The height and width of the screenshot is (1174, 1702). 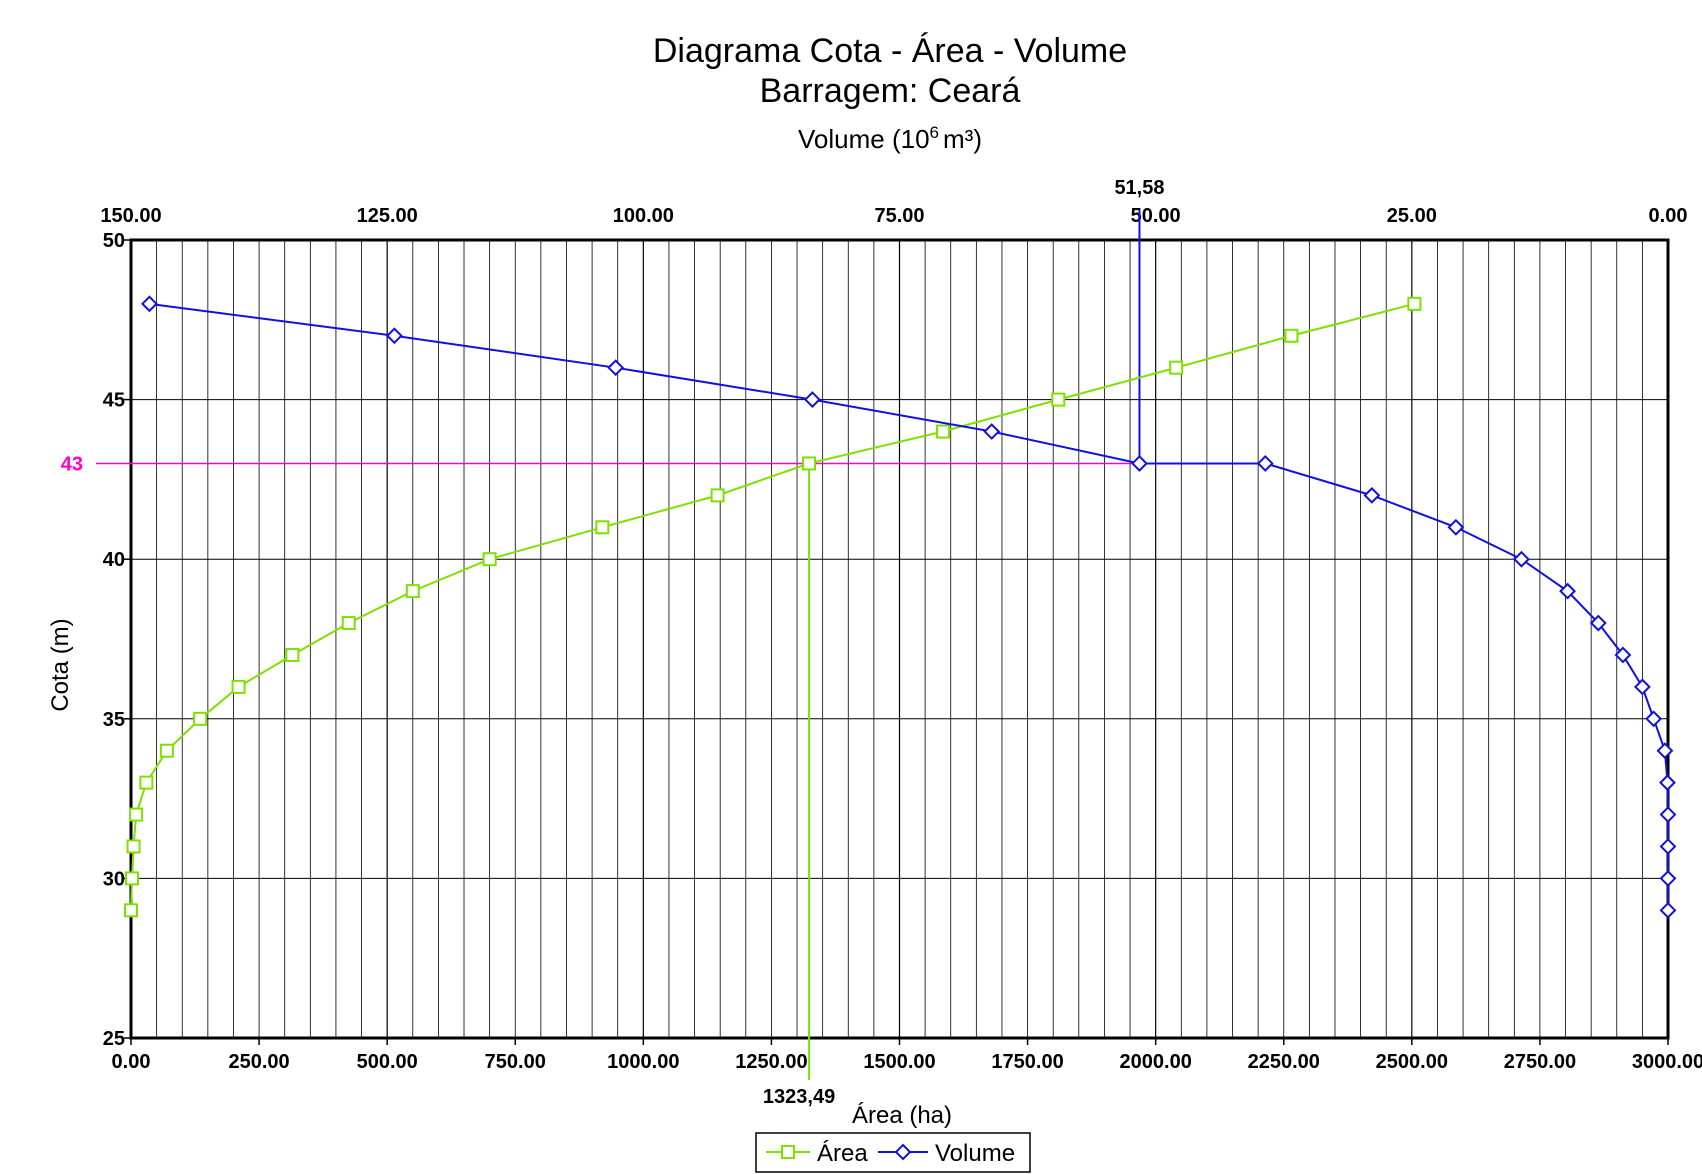 What do you see at coordinates (130, 216) in the screenshot?
I see `x-volume-tick-label: 150.00` at bounding box center [130, 216].